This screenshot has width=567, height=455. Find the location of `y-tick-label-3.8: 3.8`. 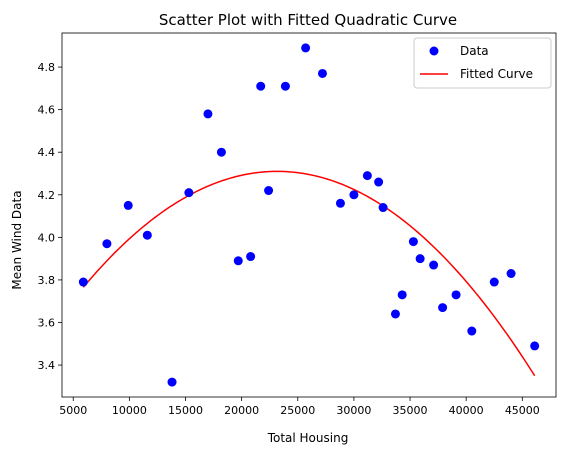

y-tick-label-3.8: 3.8 is located at coordinates (47, 280).